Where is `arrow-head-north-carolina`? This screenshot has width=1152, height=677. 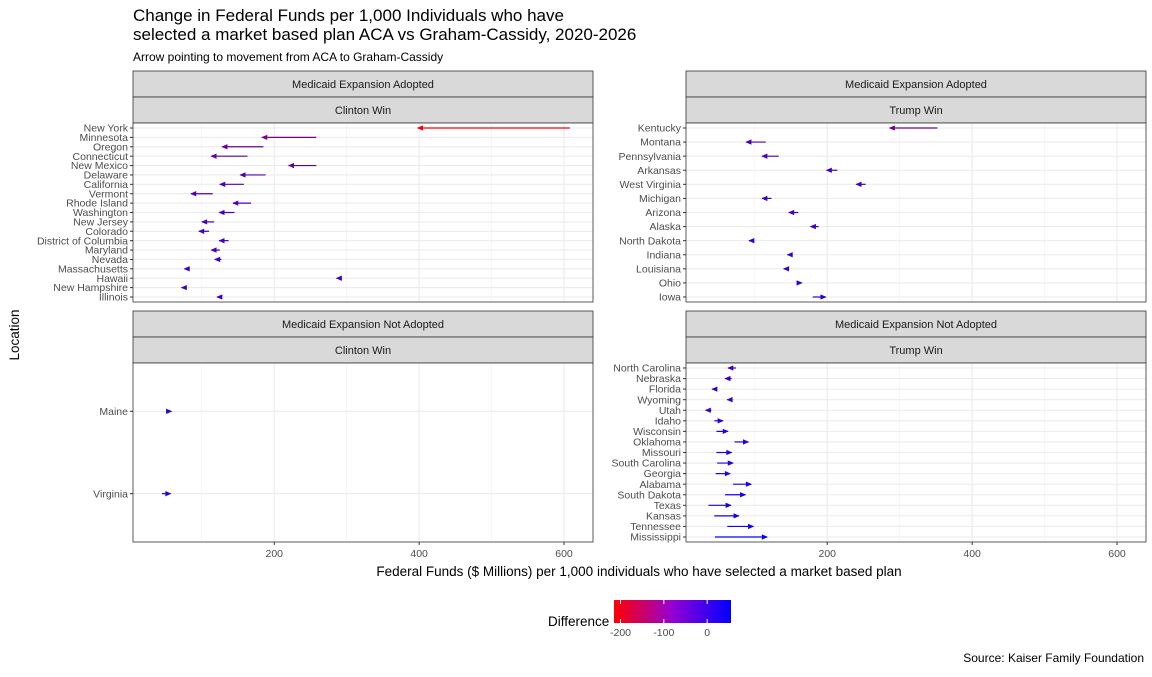
arrow-head-north-carolina is located at coordinates (730, 368).